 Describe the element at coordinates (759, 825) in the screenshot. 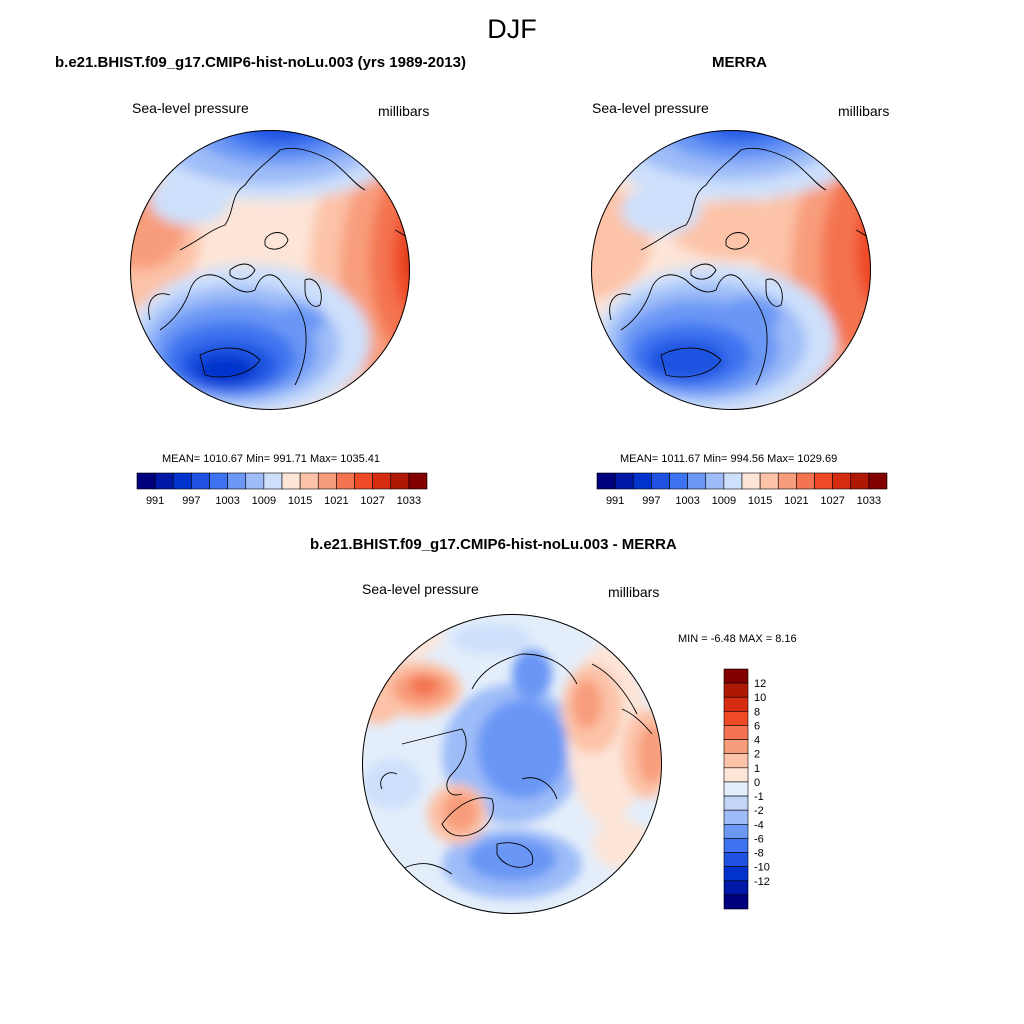

I see `colorbar-tick-label: -4` at that location.